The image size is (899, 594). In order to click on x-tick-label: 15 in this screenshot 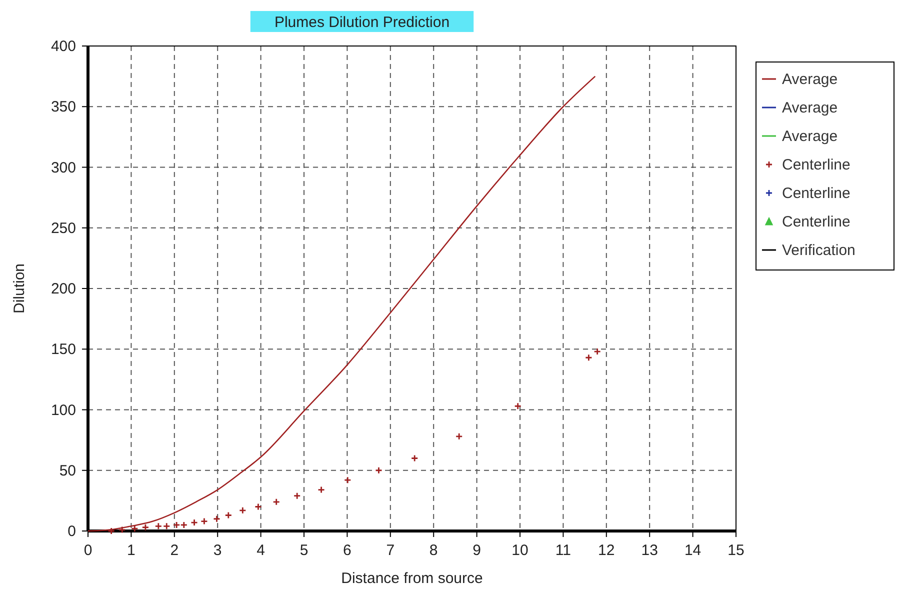, I will do `click(736, 550)`.